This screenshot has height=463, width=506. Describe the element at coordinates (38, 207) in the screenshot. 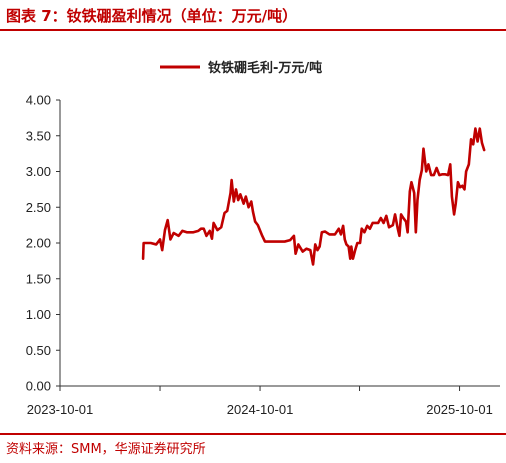

I see `y-tick-label: 2.50` at that location.